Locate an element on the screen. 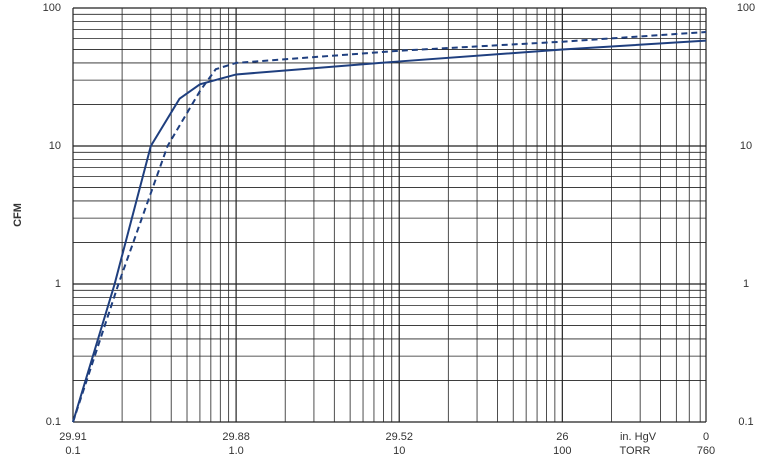  x-secondary-label: 29.88 is located at coordinates (236, 437).